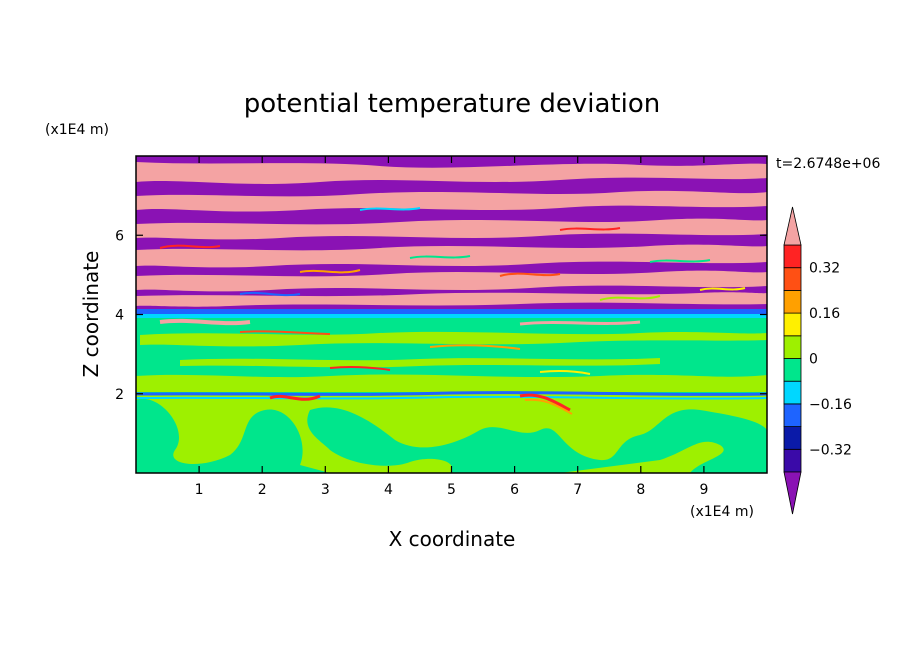  I want to click on y-axis-label: Z coordinate, so click(91, 314).